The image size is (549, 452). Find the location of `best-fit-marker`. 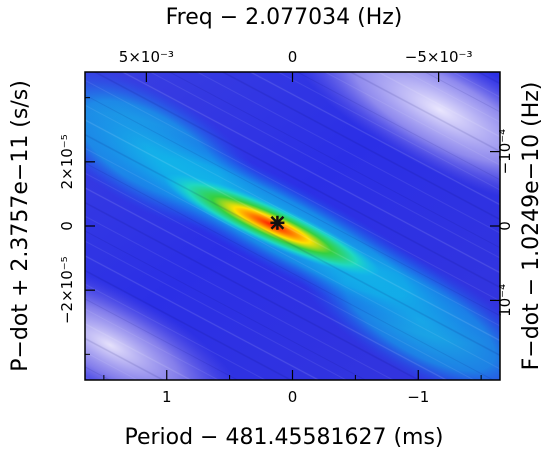

best-fit-marker is located at coordinates (277, 222).